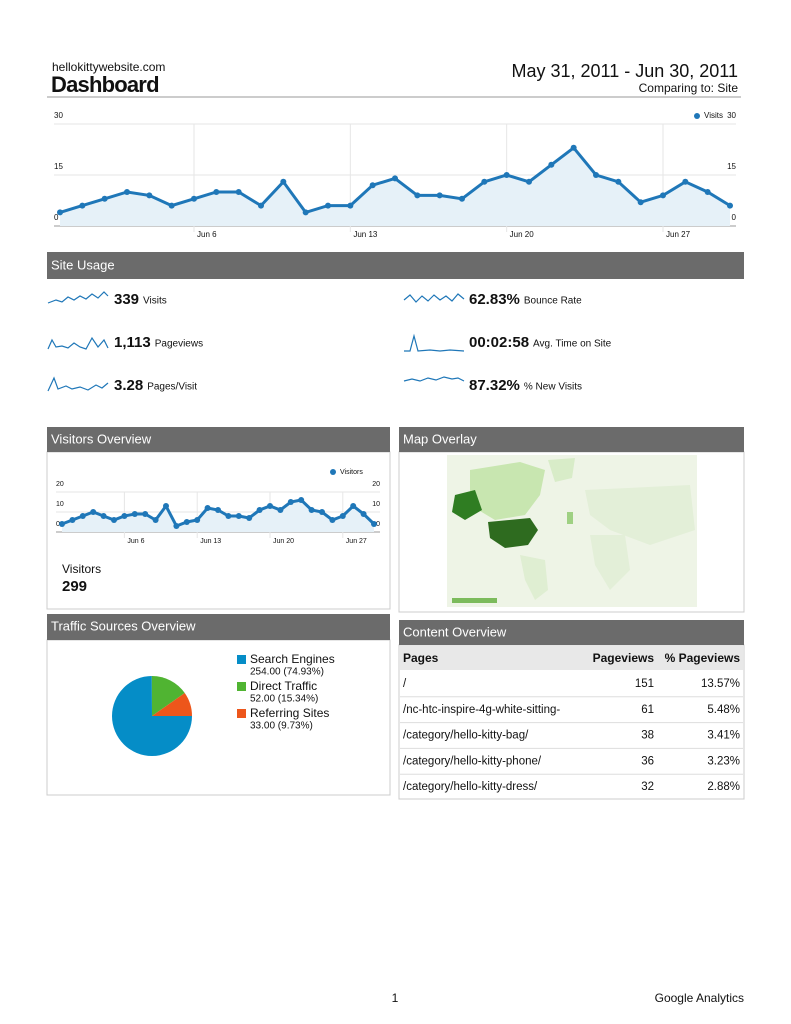  What do you see at coordinates (281, 726) in the screenshot?
I see `legend-value: 33.00 (9.73%)` at bounding box center [281, 726].